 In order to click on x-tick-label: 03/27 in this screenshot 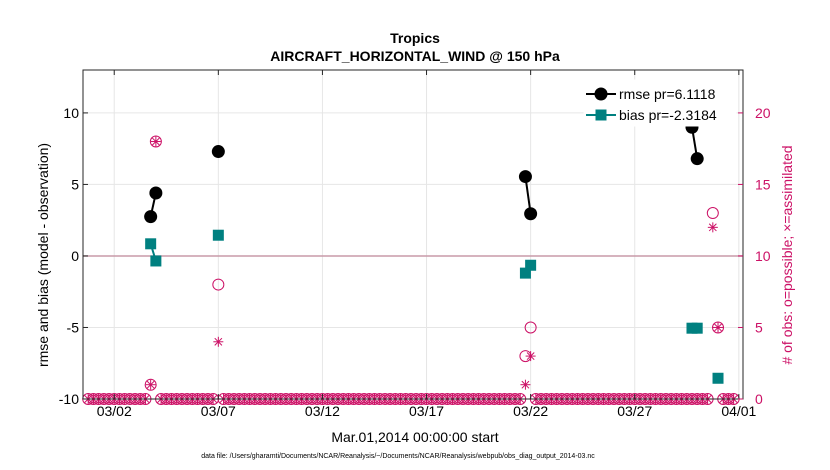, I will do `click(634, 411)`.